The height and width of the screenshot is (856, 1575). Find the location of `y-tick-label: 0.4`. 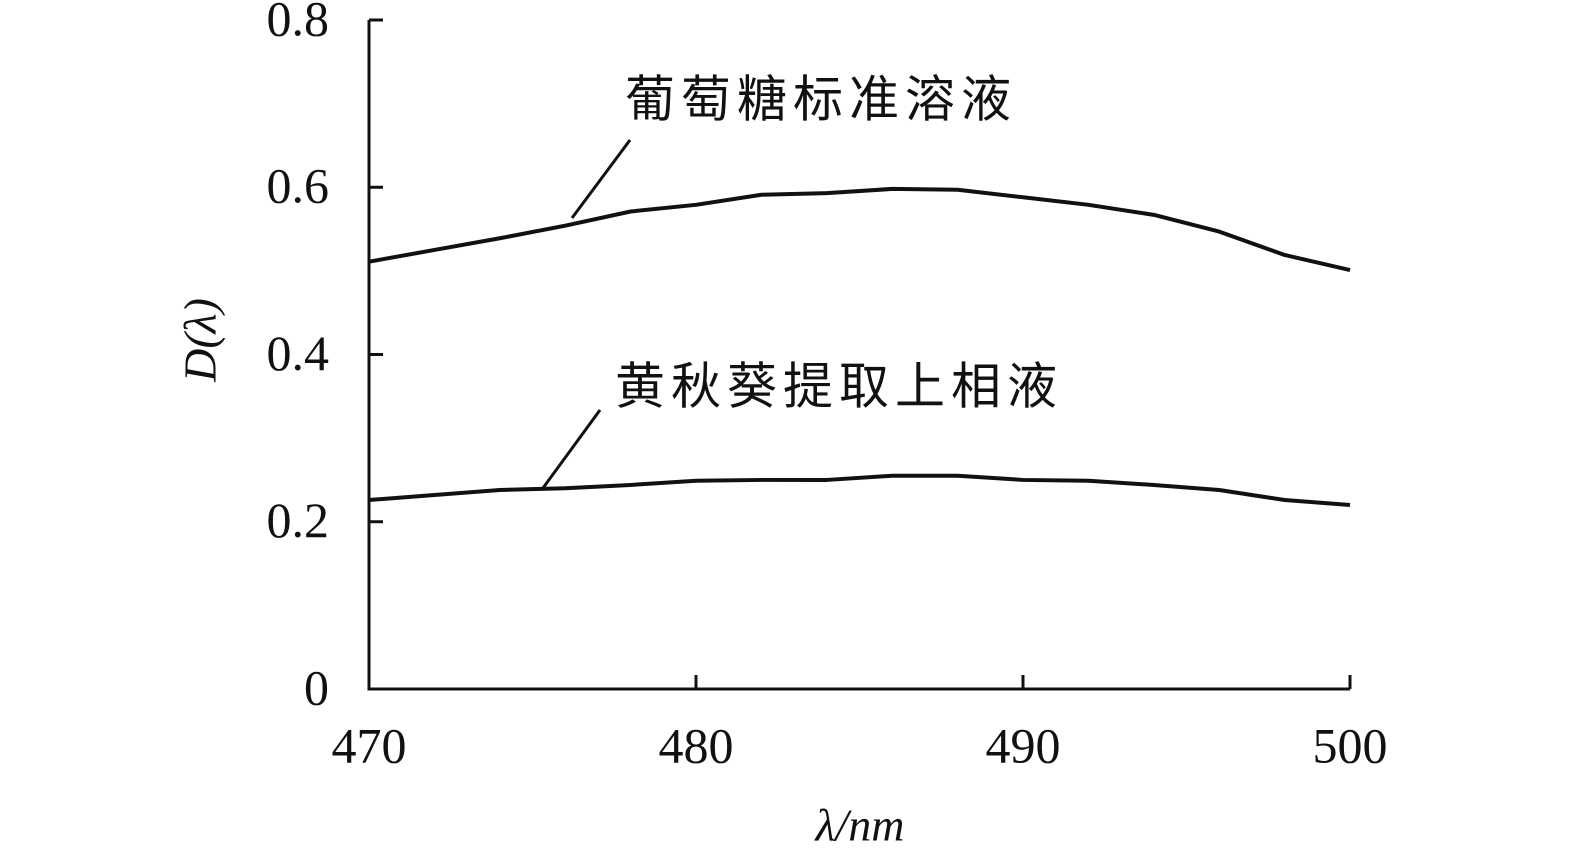

y-tick-label: 0.4 is located at coordinates (298, 353).